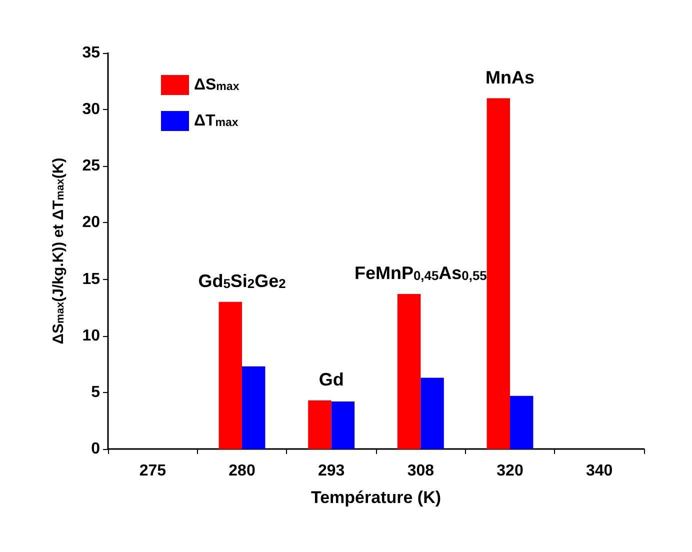 Image resolution: width=692 pixels, height=552 pixels. What do you see at coordinates (331, 471) in the screenshot?
I see `x-tick-label: 293` at bounding box center [331, 471].